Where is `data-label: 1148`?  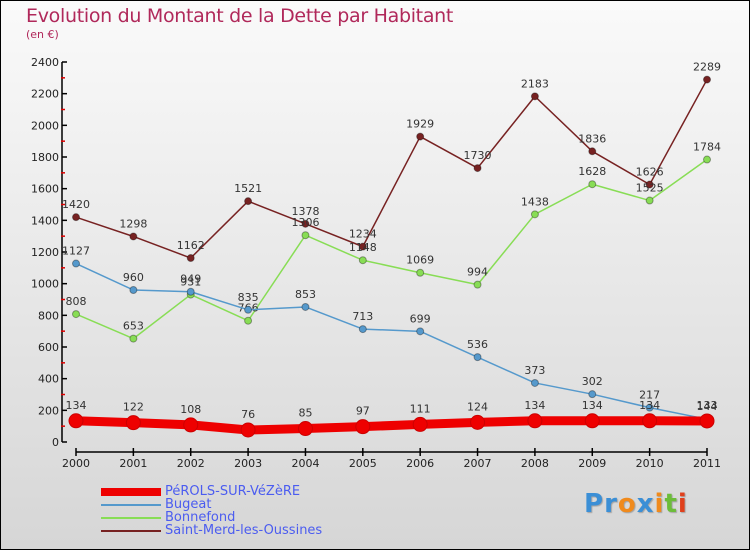 data-label: 1148 is located at coordinates (363, 247).